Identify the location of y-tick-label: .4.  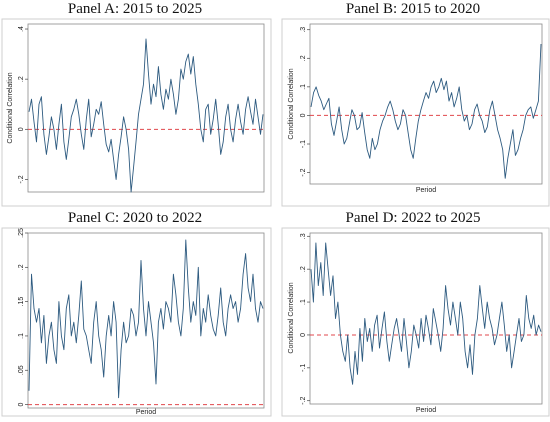
(21, 29).